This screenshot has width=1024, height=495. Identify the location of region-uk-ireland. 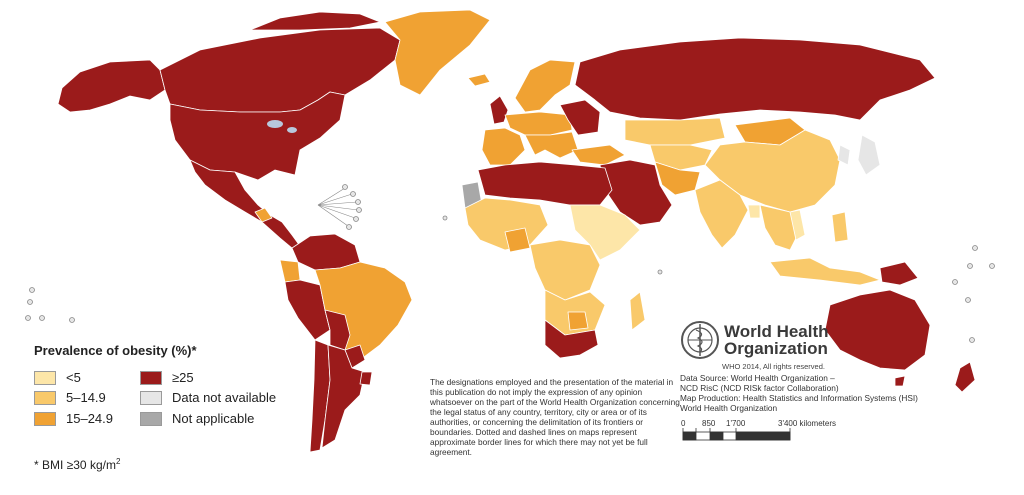
(499, 110).